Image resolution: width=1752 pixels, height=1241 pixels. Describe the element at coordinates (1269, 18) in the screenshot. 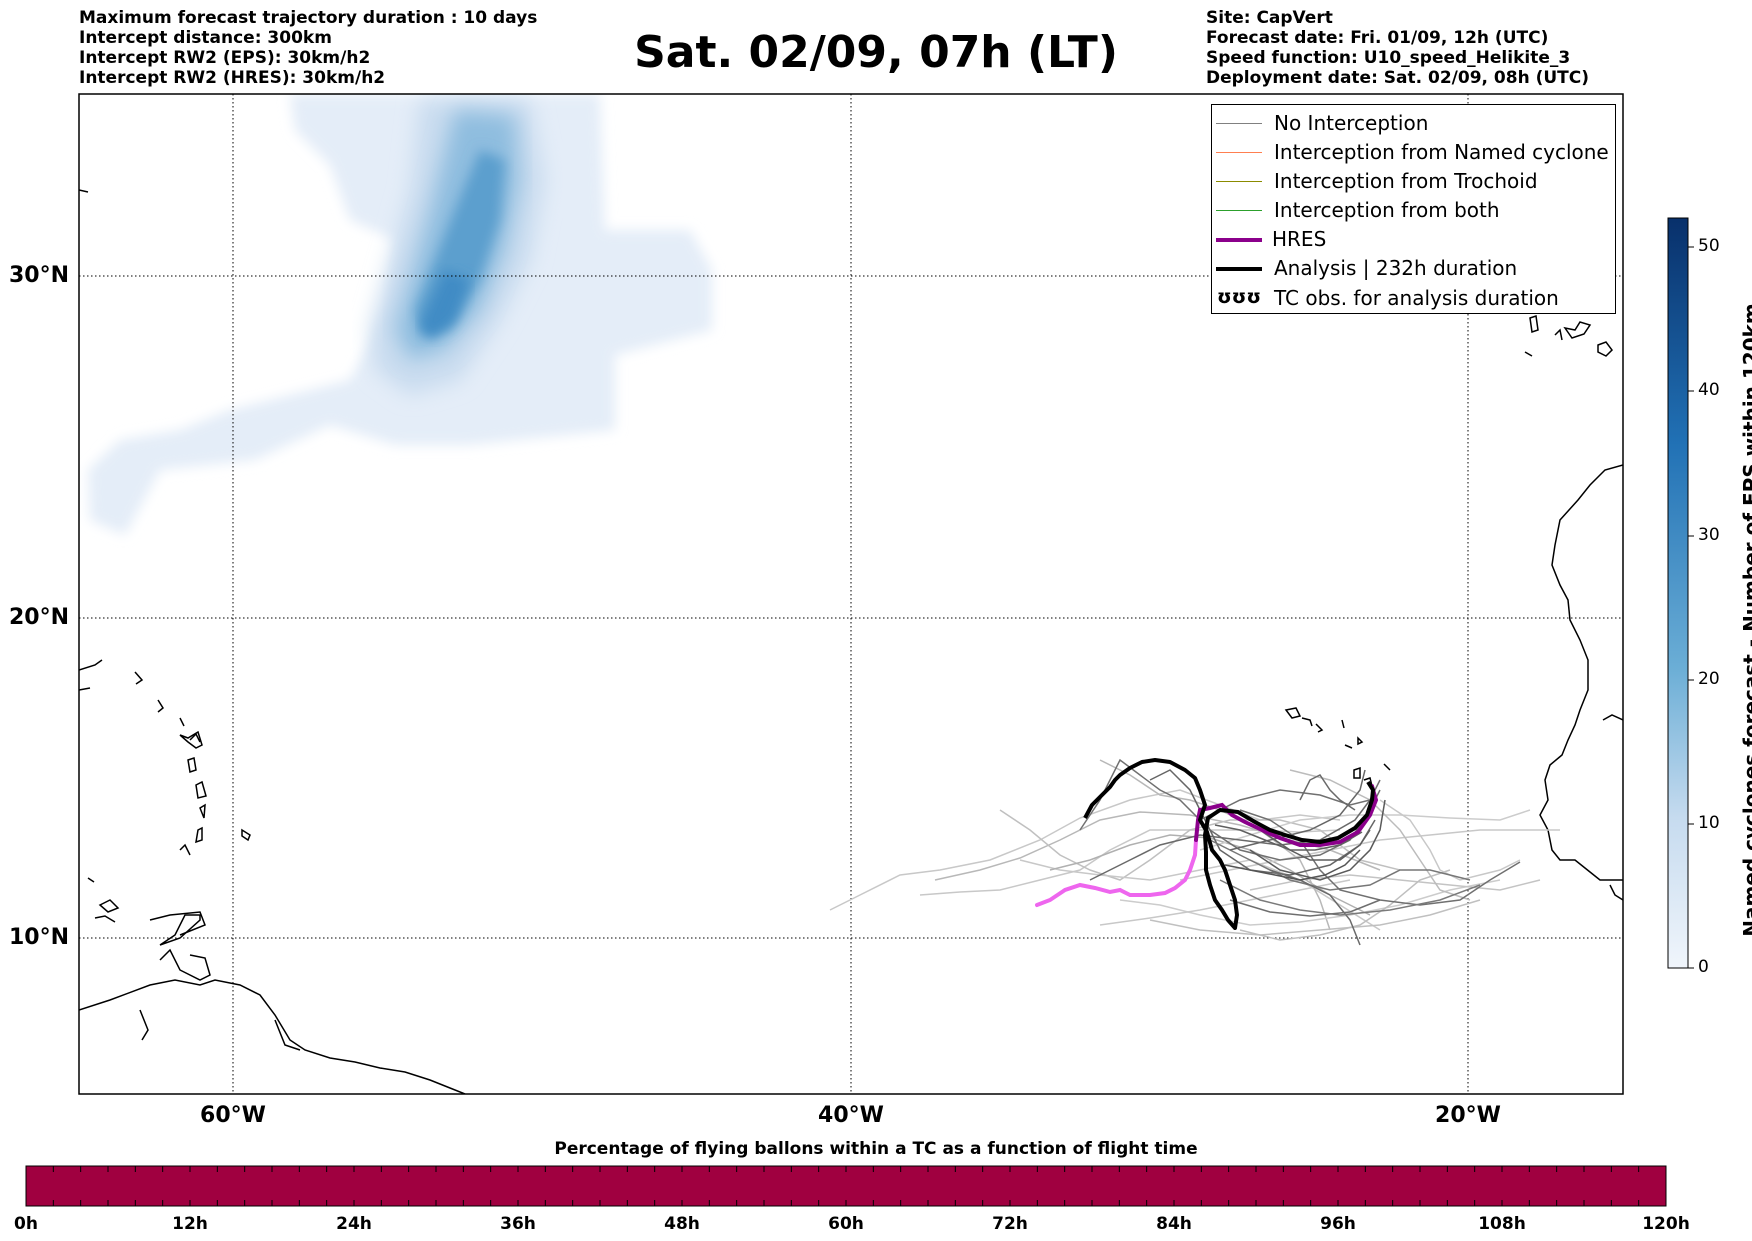

I see `header-right-line-1: Site: CapVert` at that location.